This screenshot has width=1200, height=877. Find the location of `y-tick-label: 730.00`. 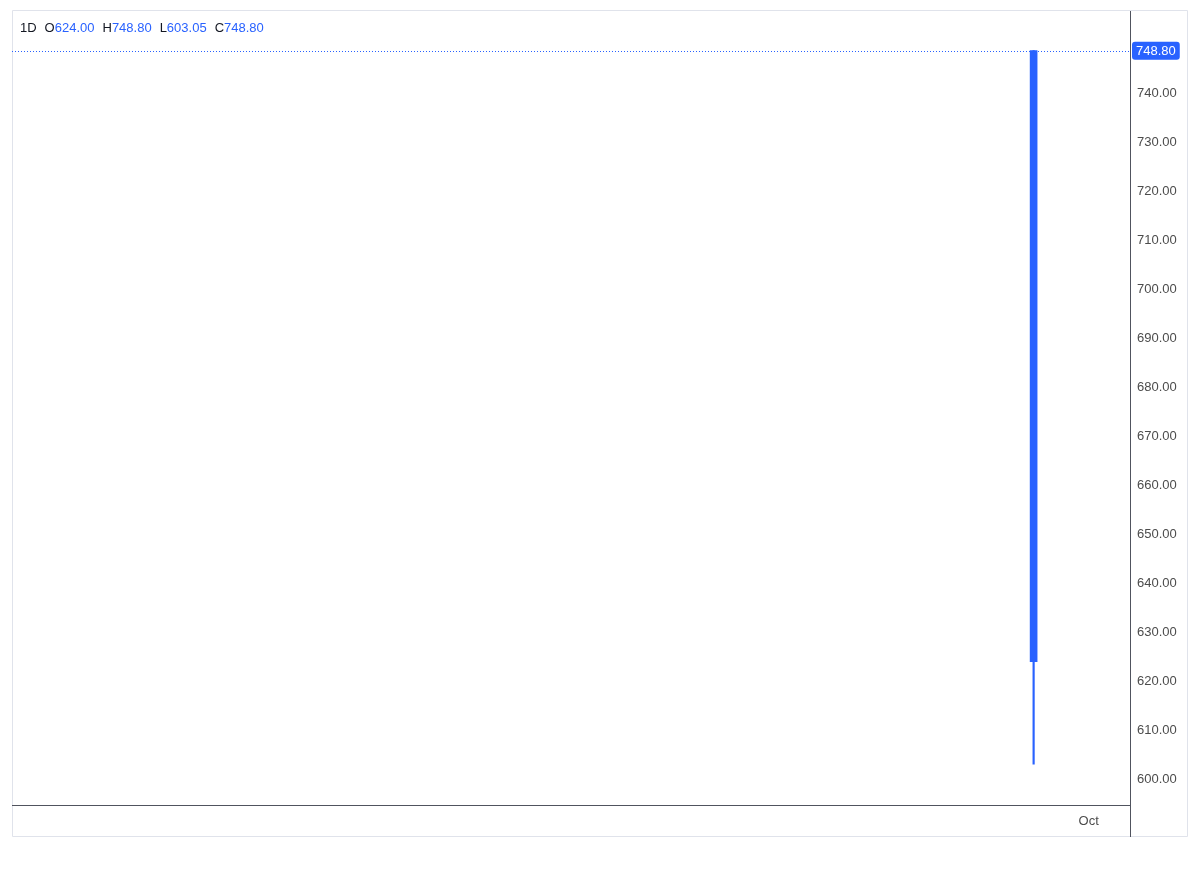

y-tick-label: 730.00 is located at coordinates (1157, 142).